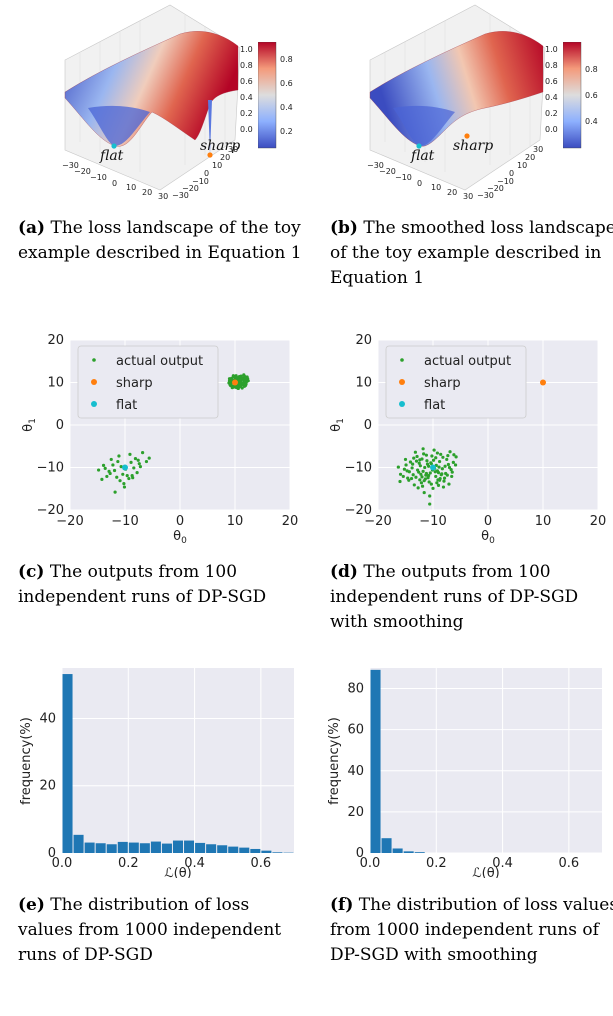 The width and height of the screenshot is (613, 1016). What do you see at coordinates (286, 131) in the screenshot?
I see `svg-text: 0.2` at bounding box center [286, 131].